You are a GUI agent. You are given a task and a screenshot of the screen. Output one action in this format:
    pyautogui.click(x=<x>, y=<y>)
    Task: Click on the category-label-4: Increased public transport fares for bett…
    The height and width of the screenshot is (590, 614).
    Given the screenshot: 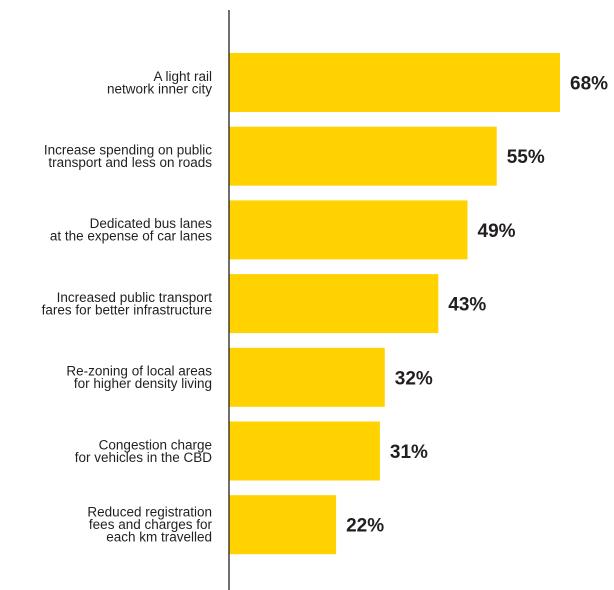 What is the action you would take?
    pyautogui.click(x=127, y=304)
    